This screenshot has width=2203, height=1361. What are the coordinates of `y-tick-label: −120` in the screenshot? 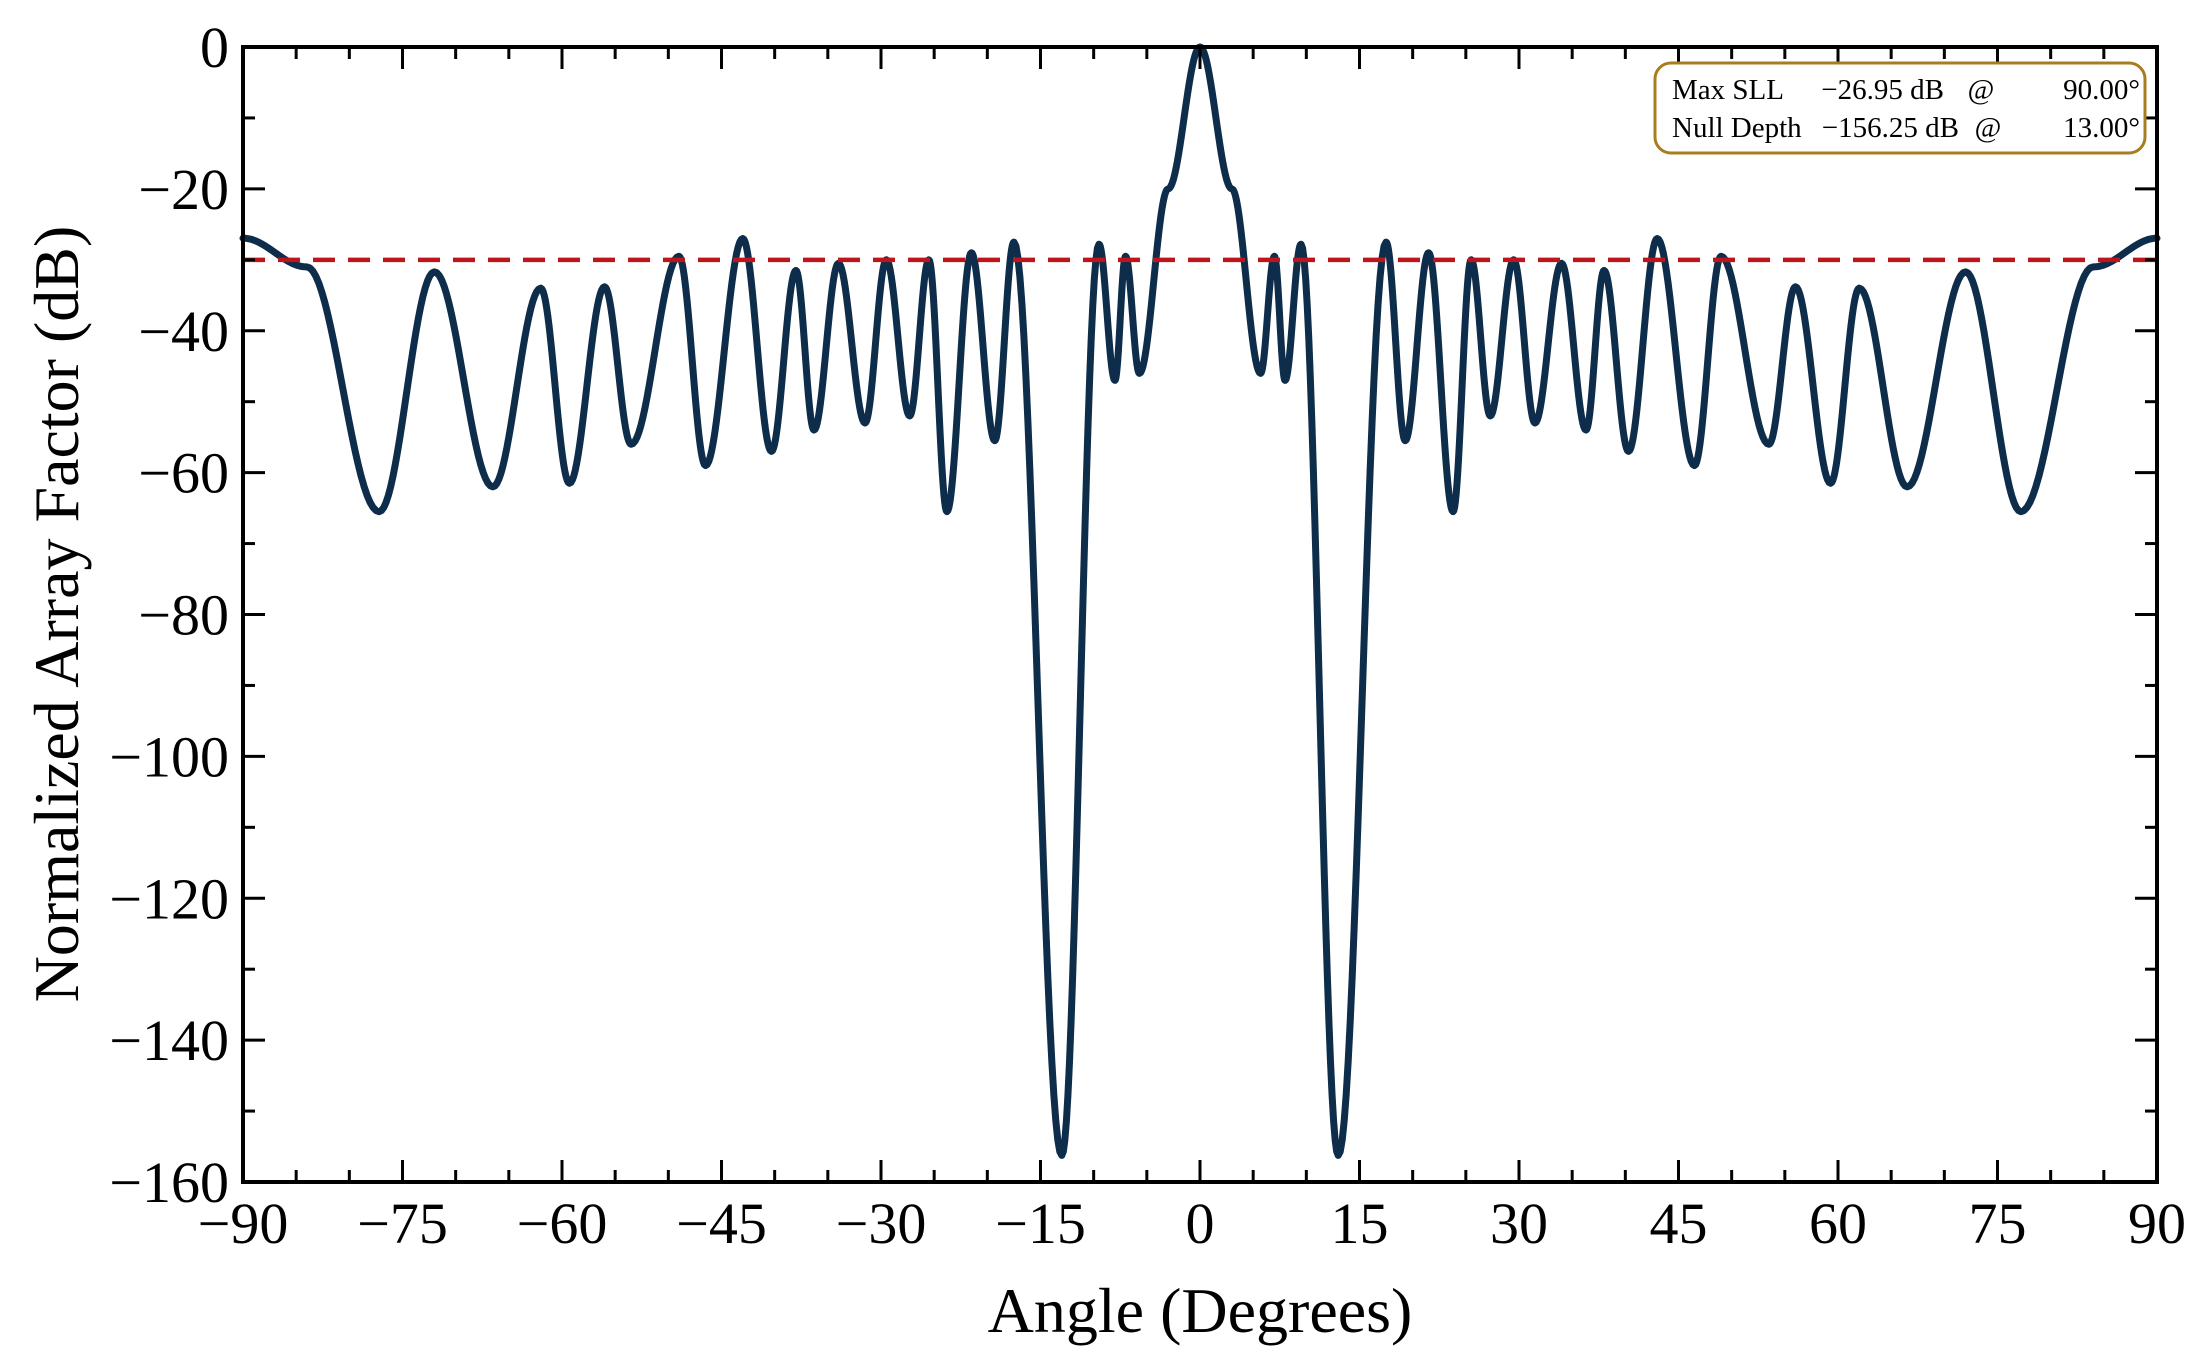 It's located at (169, 898).